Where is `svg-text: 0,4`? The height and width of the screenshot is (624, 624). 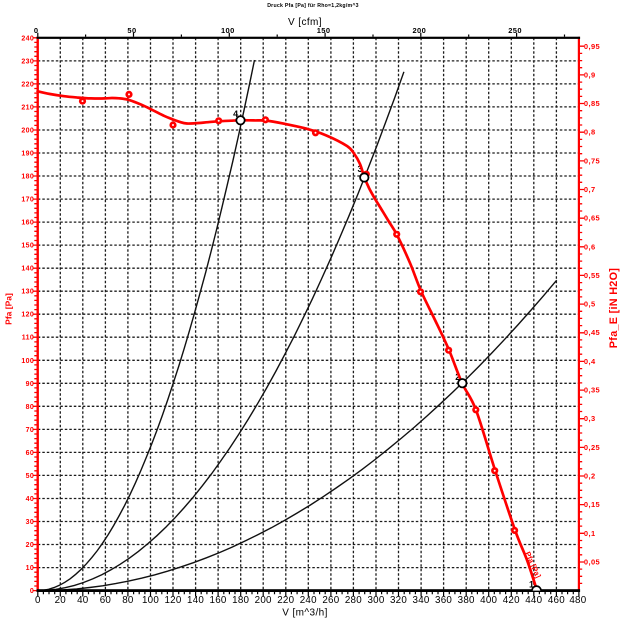
svg-text: 0,4 is located at coordinates (590, 361).